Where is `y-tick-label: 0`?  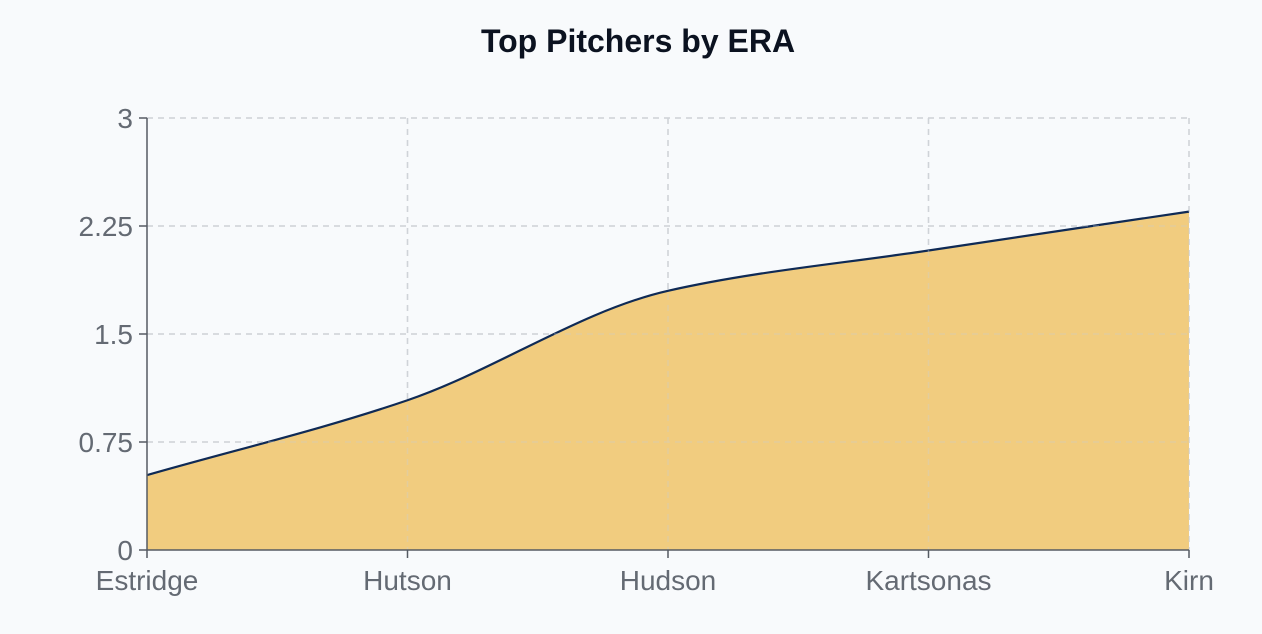 y-tick-label: 0 is located at coordinates (125, 550).